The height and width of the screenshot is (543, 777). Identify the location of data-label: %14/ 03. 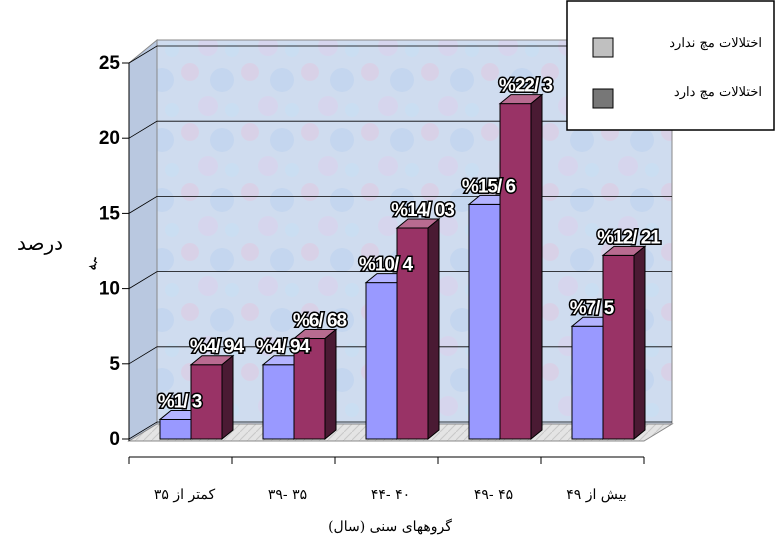
(422, 210).